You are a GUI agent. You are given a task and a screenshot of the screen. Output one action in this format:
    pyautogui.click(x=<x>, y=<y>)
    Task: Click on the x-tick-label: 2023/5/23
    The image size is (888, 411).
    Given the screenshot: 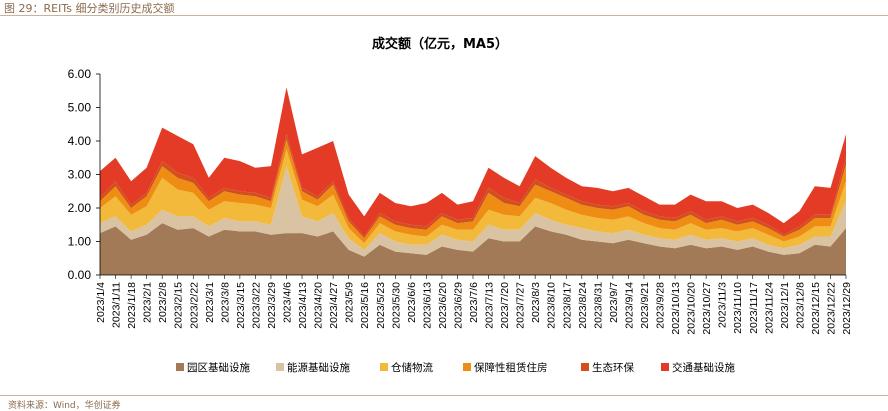 What is the action you would take?
    pyautogui.click(x=381, y=305)
    